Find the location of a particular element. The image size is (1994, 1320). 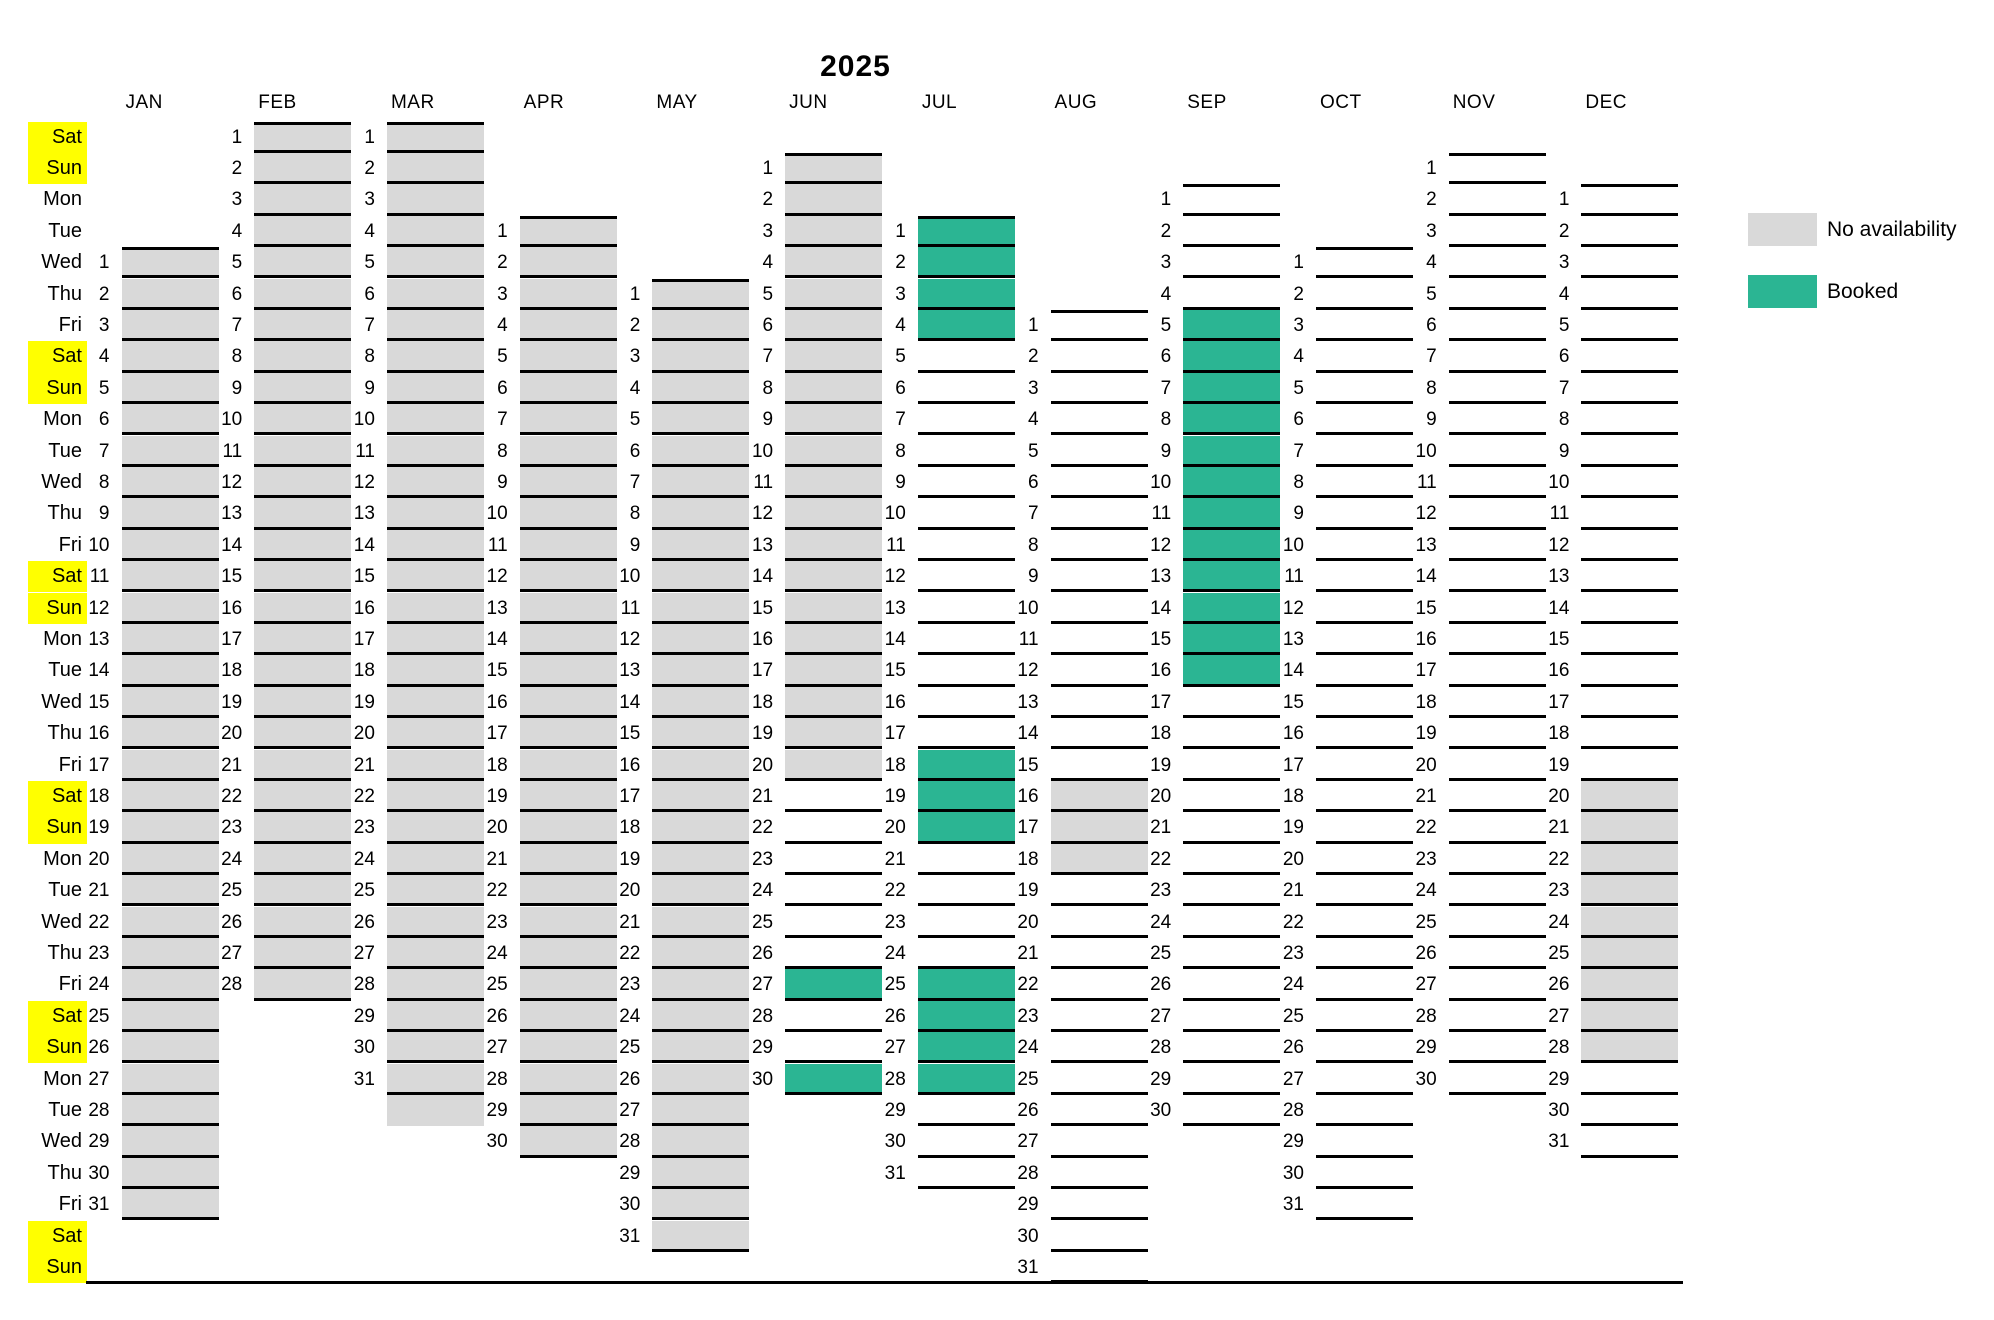

weekday-label: Mon is located at coordinates (62, 1078).